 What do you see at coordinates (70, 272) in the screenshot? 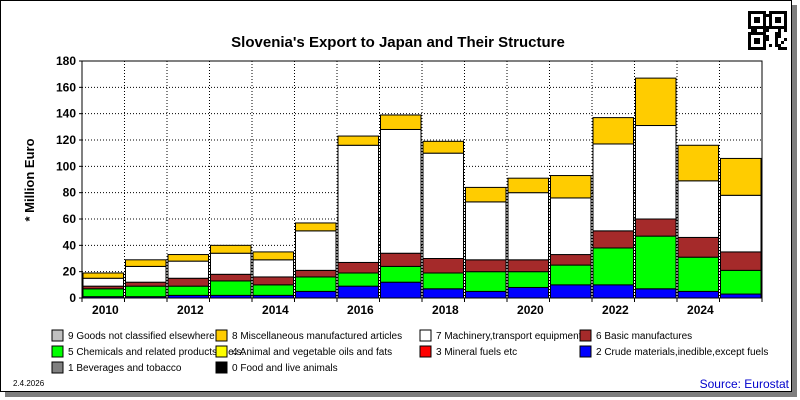
I see `y-tick-label: 20` at bounding box center [70, 272].